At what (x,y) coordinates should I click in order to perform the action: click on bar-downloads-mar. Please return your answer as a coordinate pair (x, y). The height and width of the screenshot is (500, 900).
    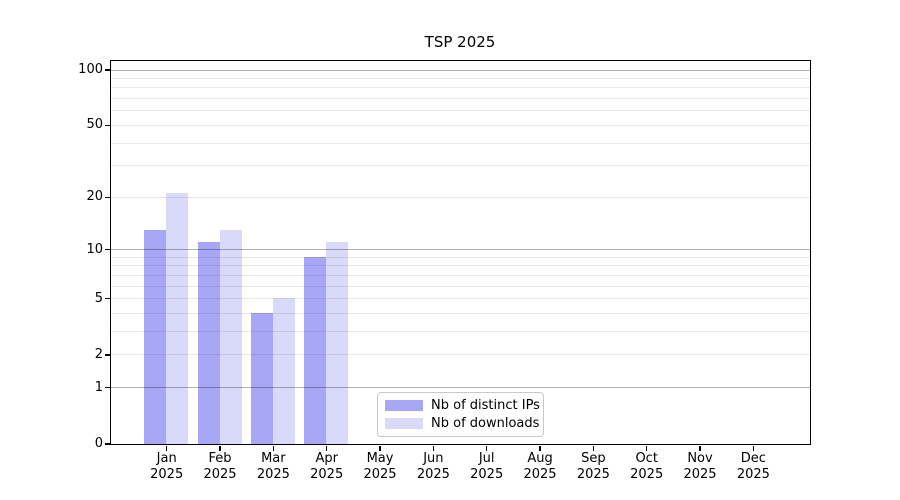
    Looking at the image, I should click on (283, 371).